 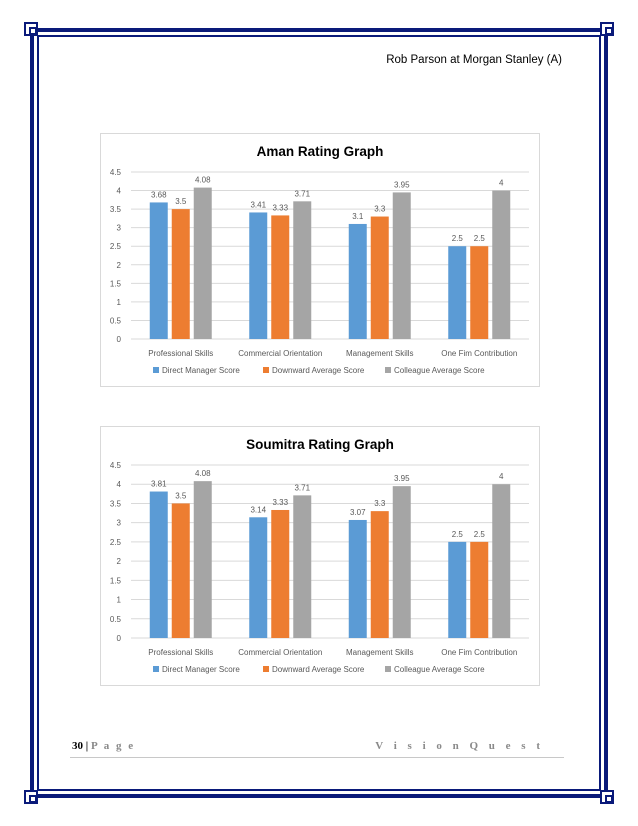 What do you see at coordinates (358, 216) in the screenshot?
I see `data-label: 3.1` at bounding box center [358, 216].